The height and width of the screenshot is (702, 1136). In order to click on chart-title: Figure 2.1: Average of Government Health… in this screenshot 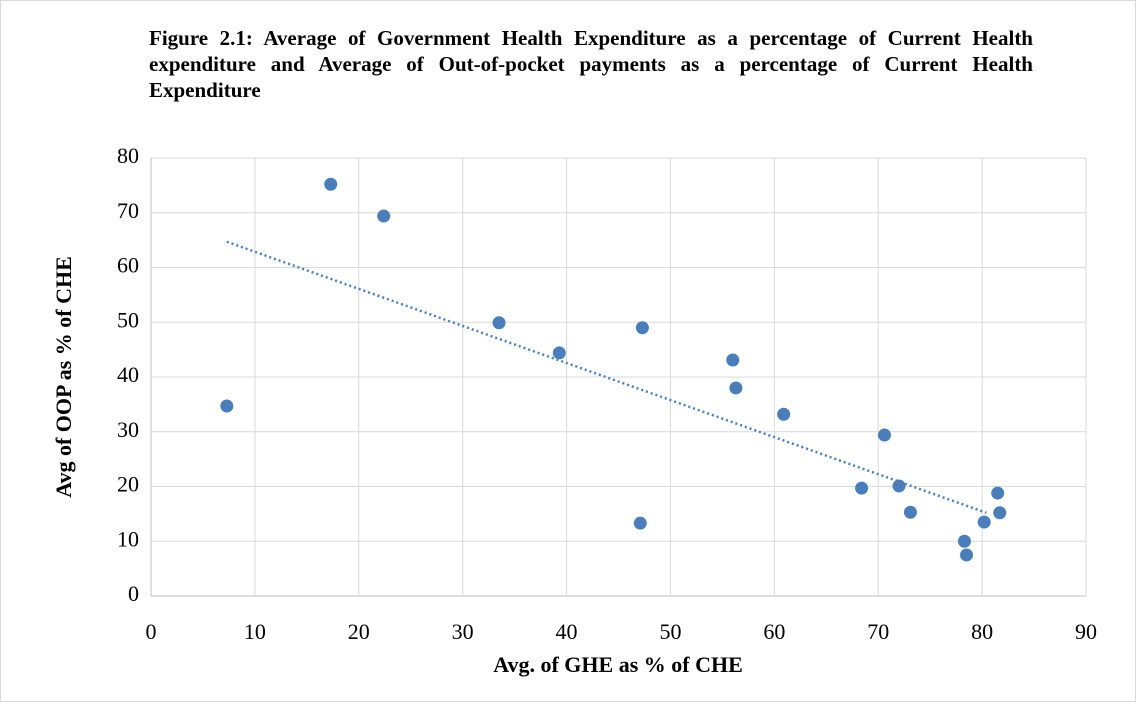, I will do `click(591, 64)`.